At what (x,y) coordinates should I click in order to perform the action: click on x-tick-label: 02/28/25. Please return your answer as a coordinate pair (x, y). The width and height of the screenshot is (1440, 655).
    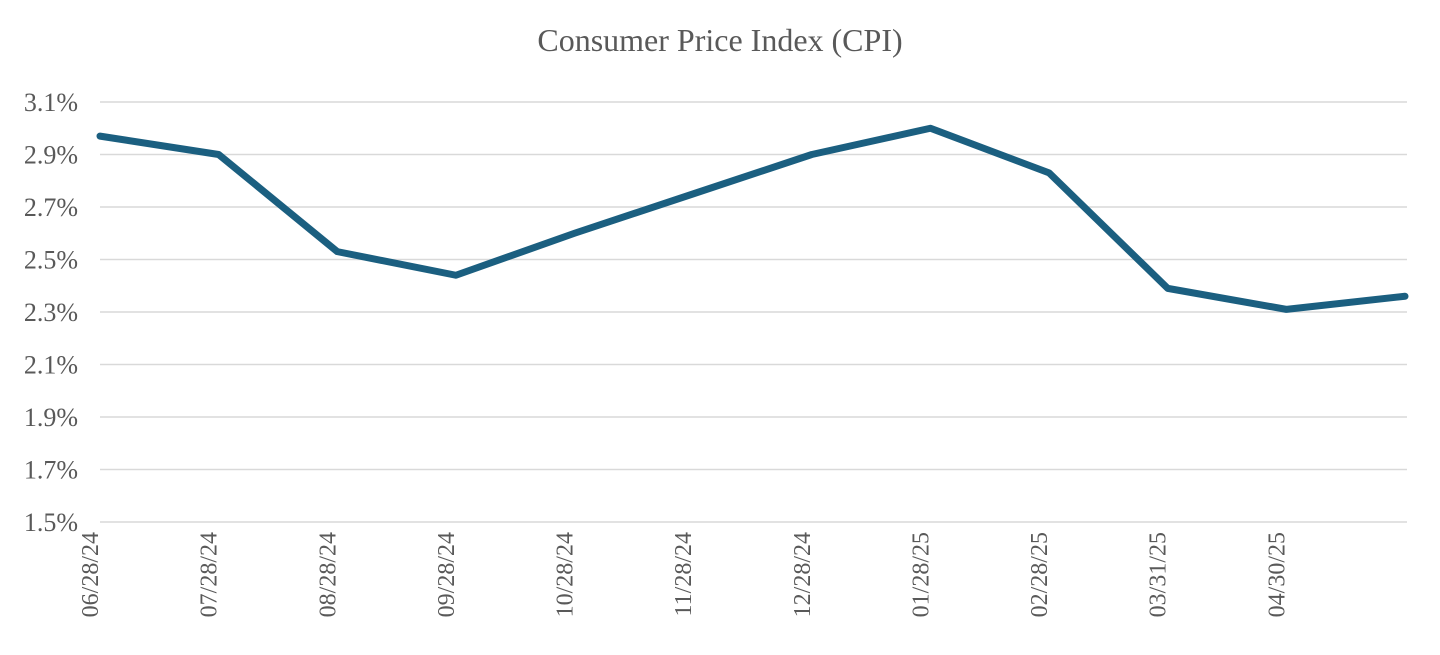
    Looking at the image, I should click on (1040, 574).